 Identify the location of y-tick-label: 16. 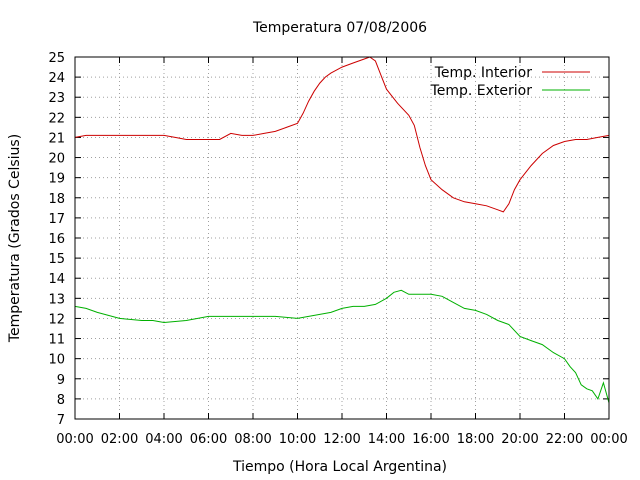
(56, 239).